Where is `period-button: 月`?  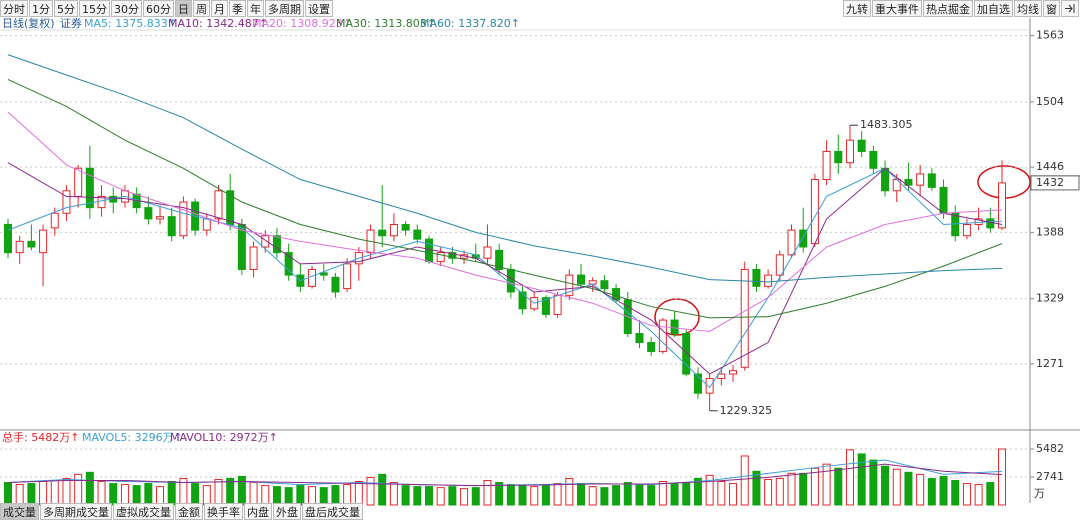 period-button: 月 is located at coordinates (219, 8).